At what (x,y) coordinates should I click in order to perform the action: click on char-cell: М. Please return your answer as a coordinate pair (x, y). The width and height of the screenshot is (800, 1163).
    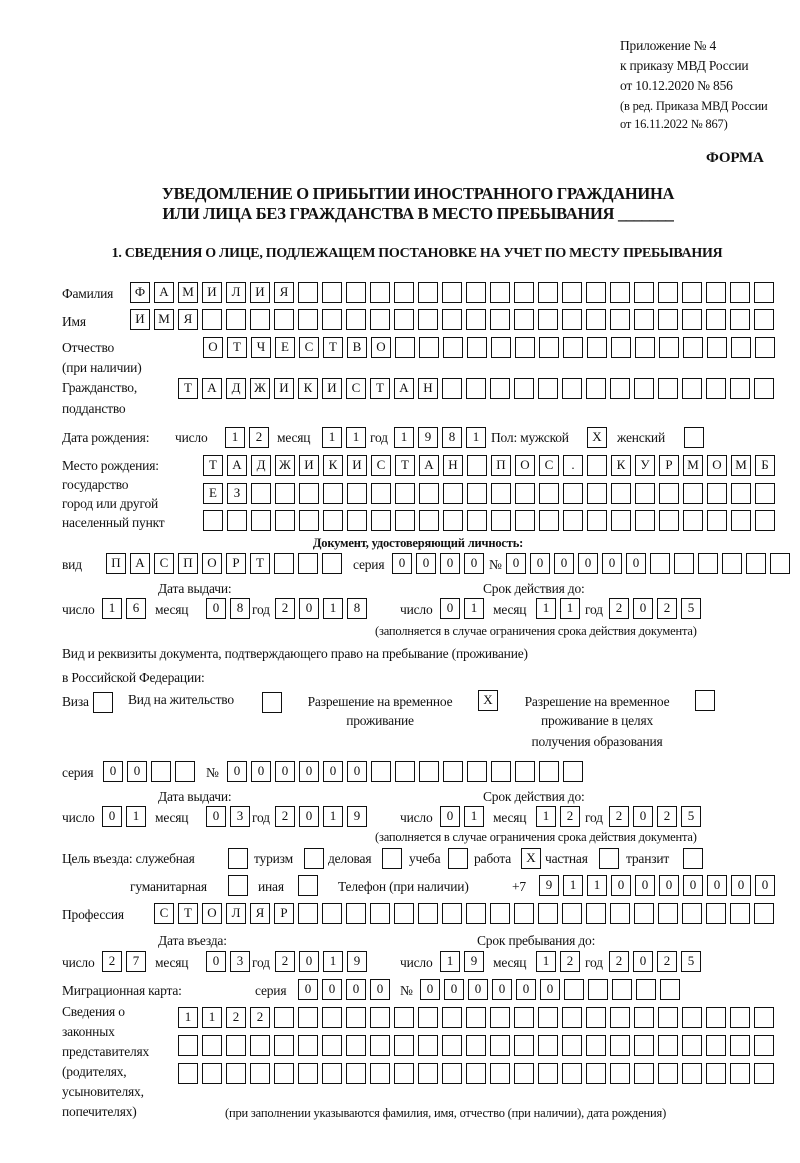
    Looking at the image, I should click on (188, 292).